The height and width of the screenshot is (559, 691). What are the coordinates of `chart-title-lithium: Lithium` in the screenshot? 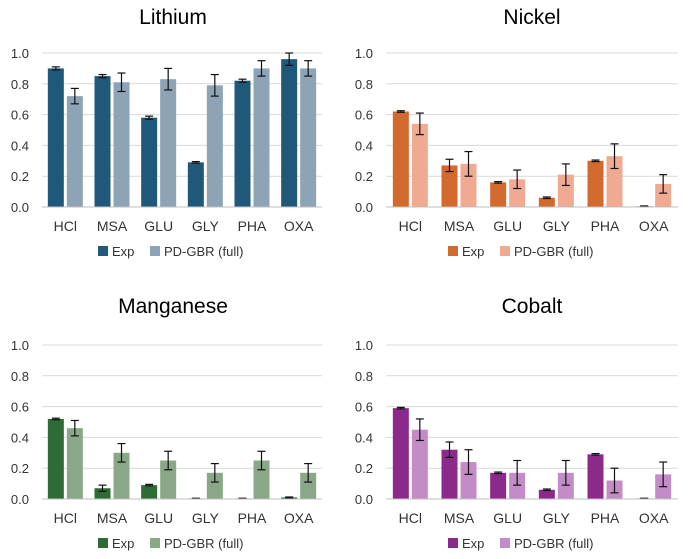 It's located at (173, 17).